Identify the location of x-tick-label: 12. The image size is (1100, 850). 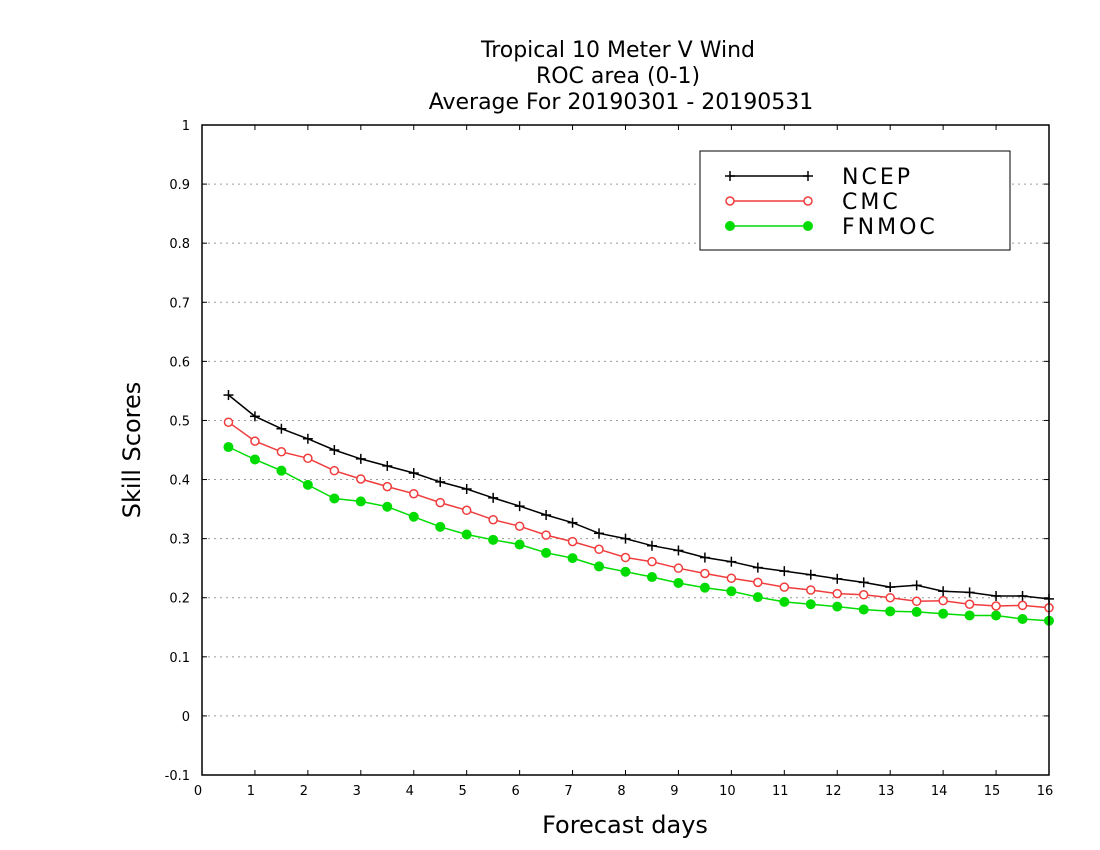
(833, 791).